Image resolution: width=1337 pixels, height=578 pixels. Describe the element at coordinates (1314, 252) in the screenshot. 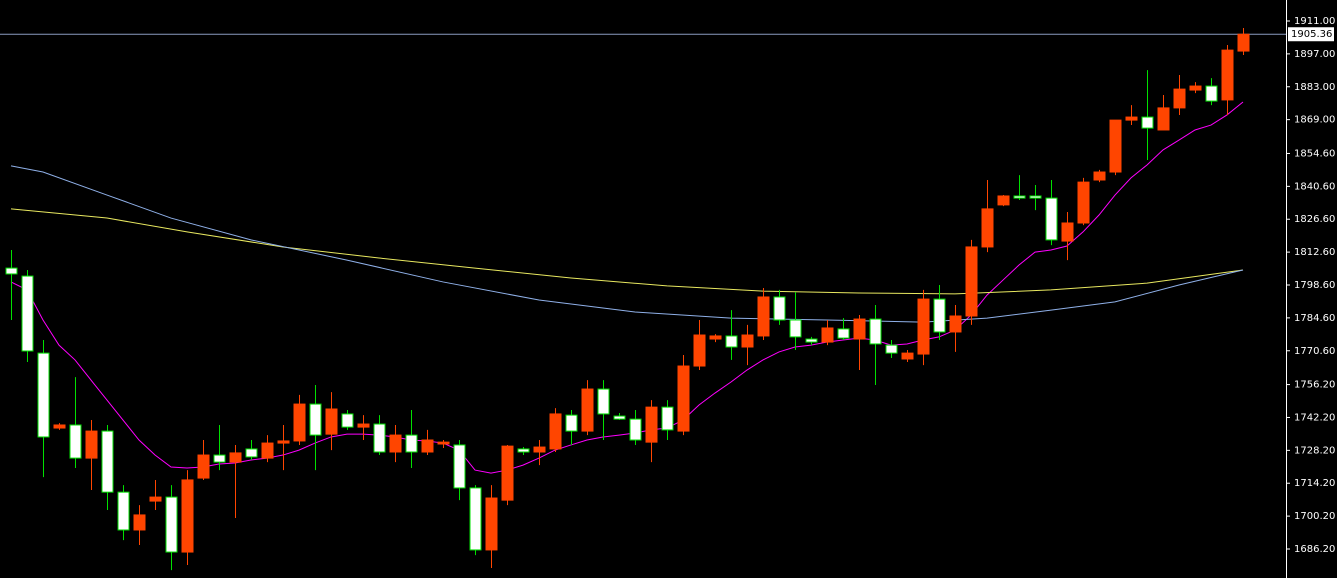

I see `y-tick-label: 1812.60` at that location.